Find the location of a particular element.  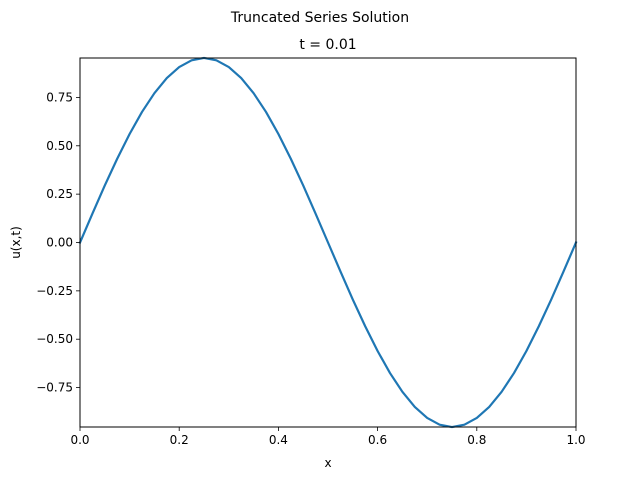

y-tick-label: −0.75 is located at coordinates (54, 388).